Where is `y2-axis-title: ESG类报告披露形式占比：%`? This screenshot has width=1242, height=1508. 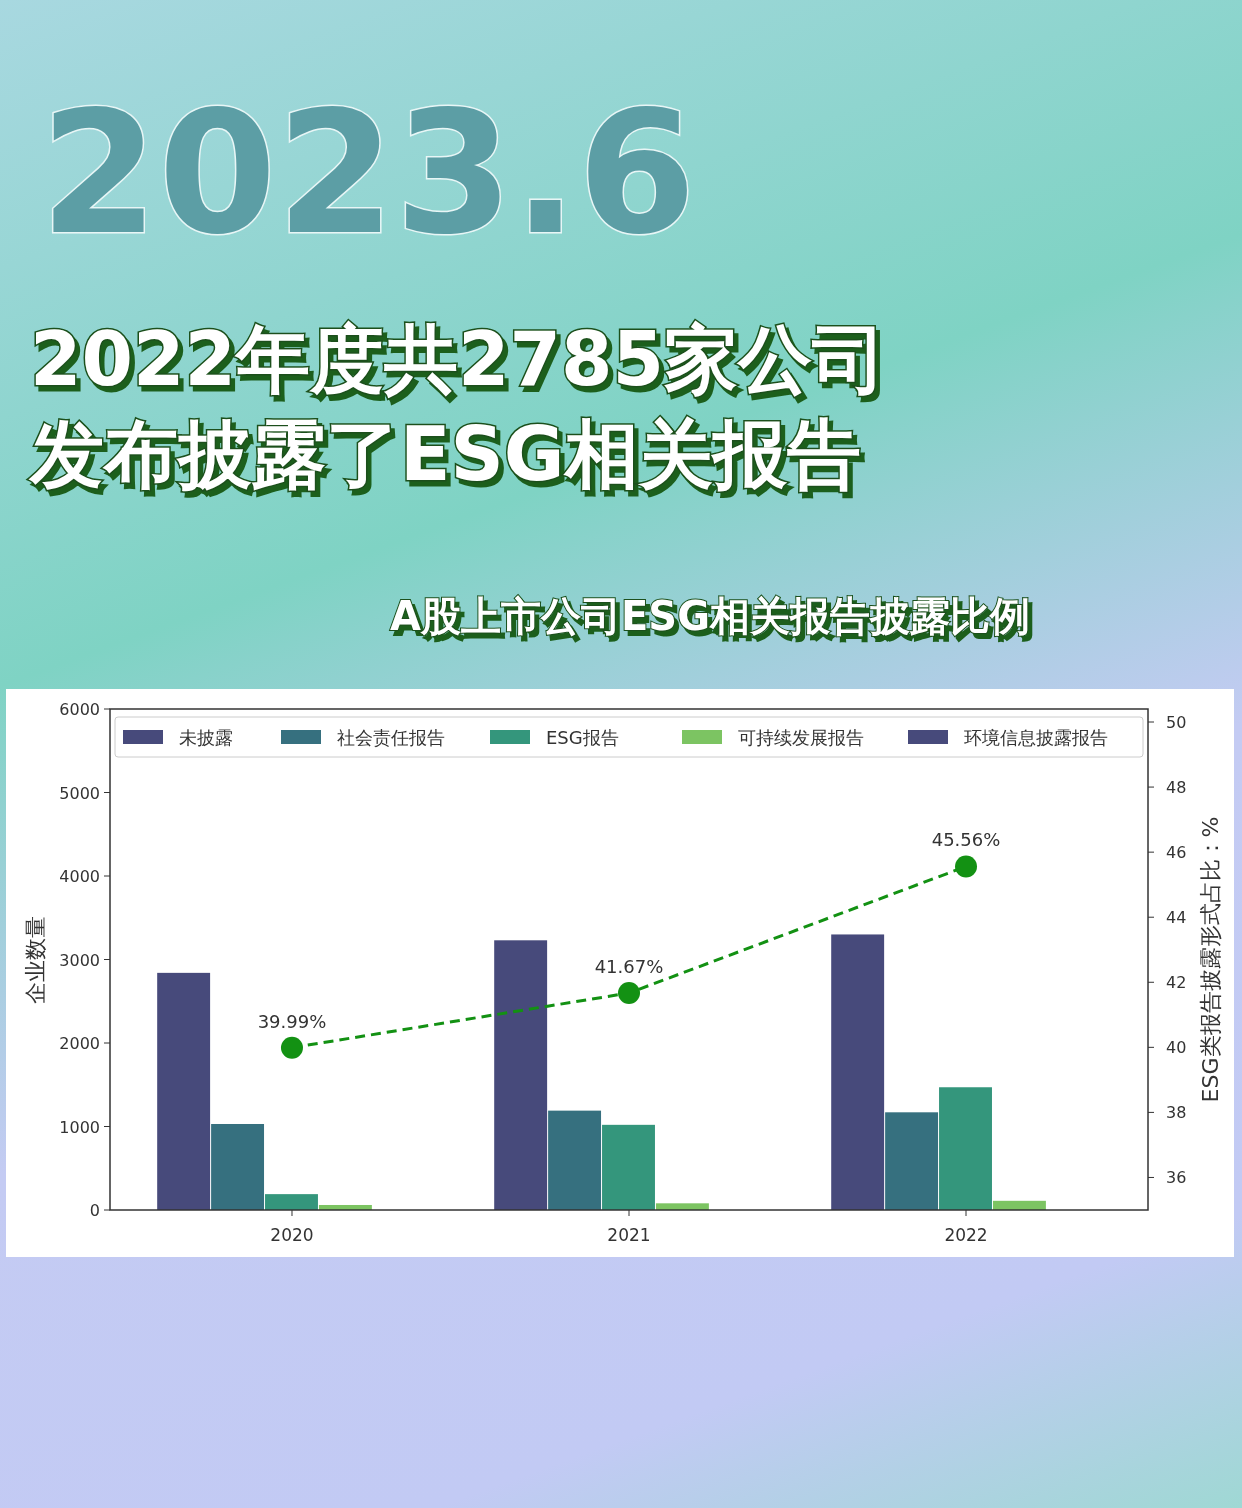
y2-axis-title: ESG类报告披露形式占比：% is located at coordinates (1210, 959).